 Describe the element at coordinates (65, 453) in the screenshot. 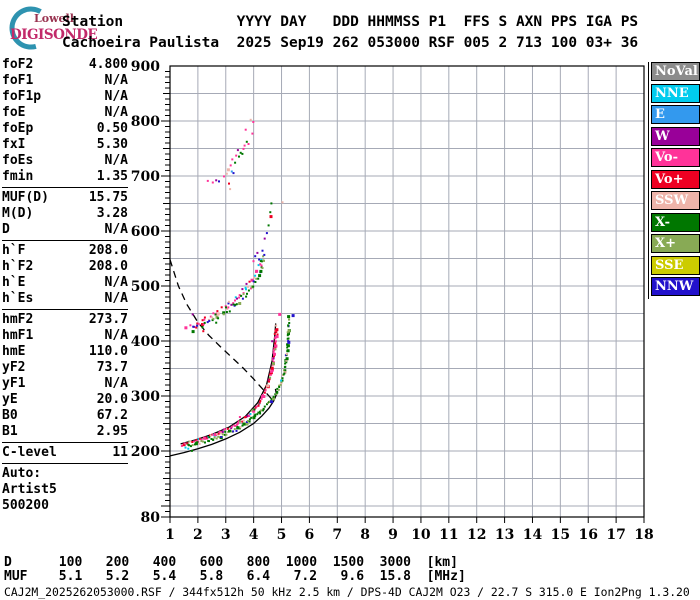

I see `param-row: C-level 11` at that location.